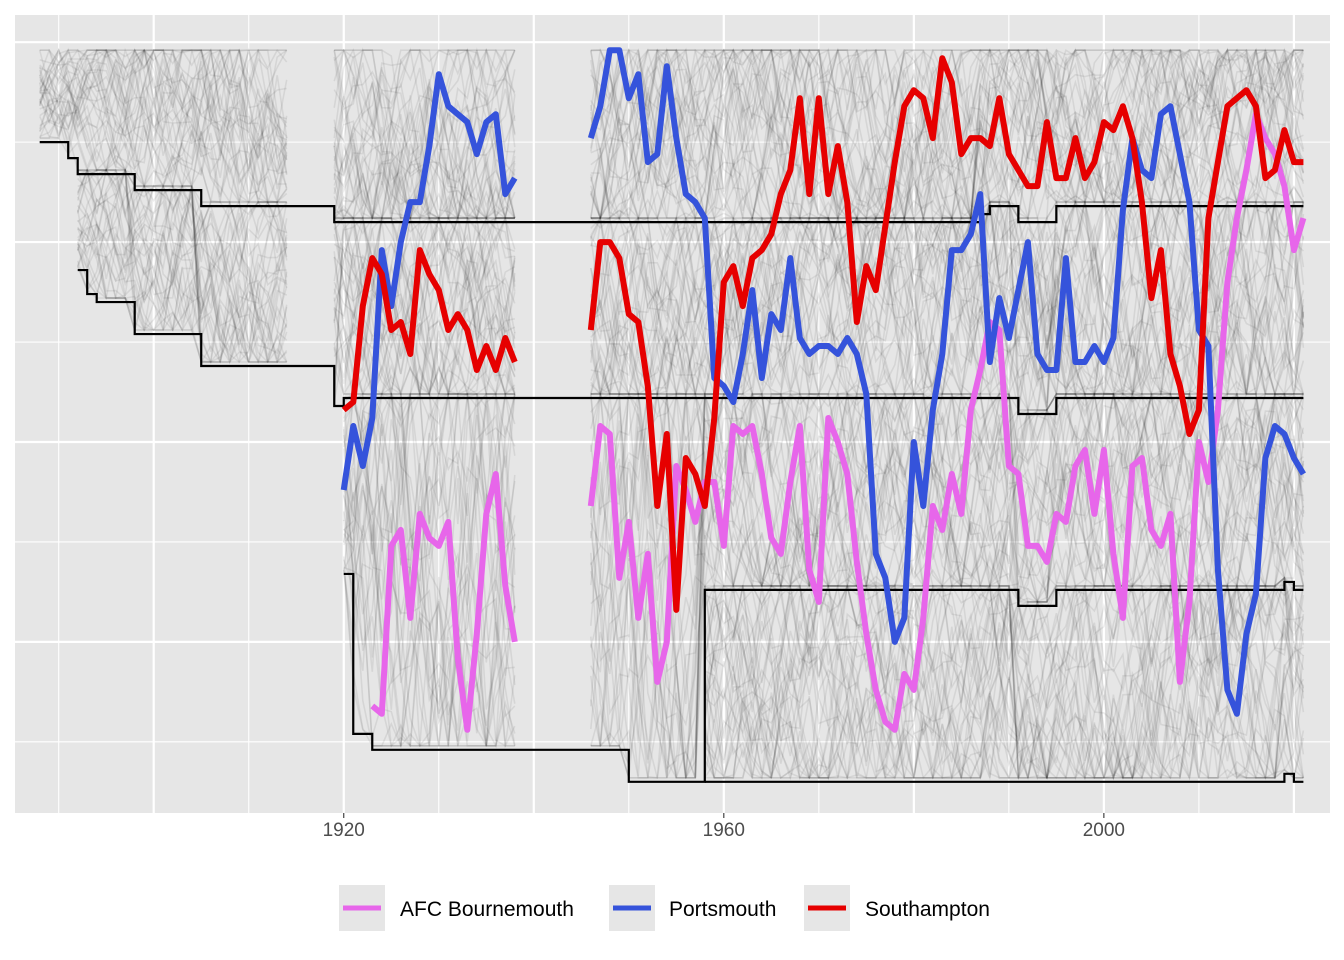  Describe the element at coordinates (927, 909) in the screenshot. I see `legend-label: Southampton` at that location.